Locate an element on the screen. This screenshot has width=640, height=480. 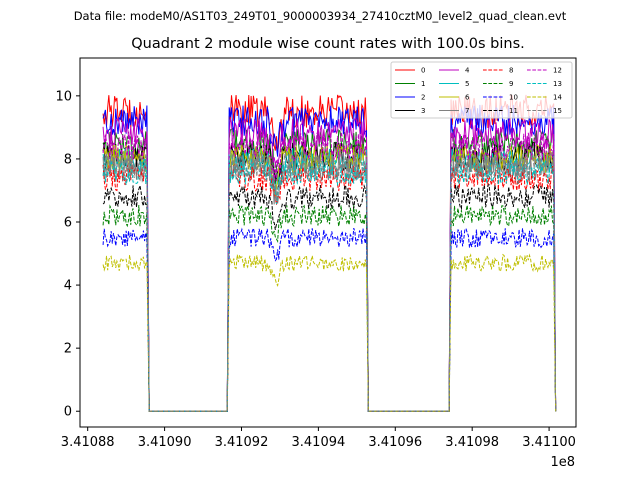
y-tick-label: 2 is located at coordinates (68, 349).